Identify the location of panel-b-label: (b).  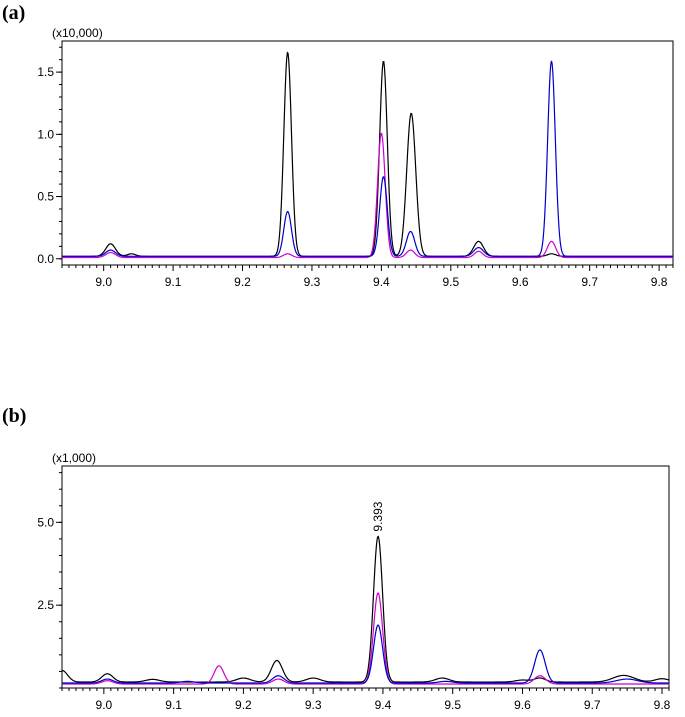
(14, 416).